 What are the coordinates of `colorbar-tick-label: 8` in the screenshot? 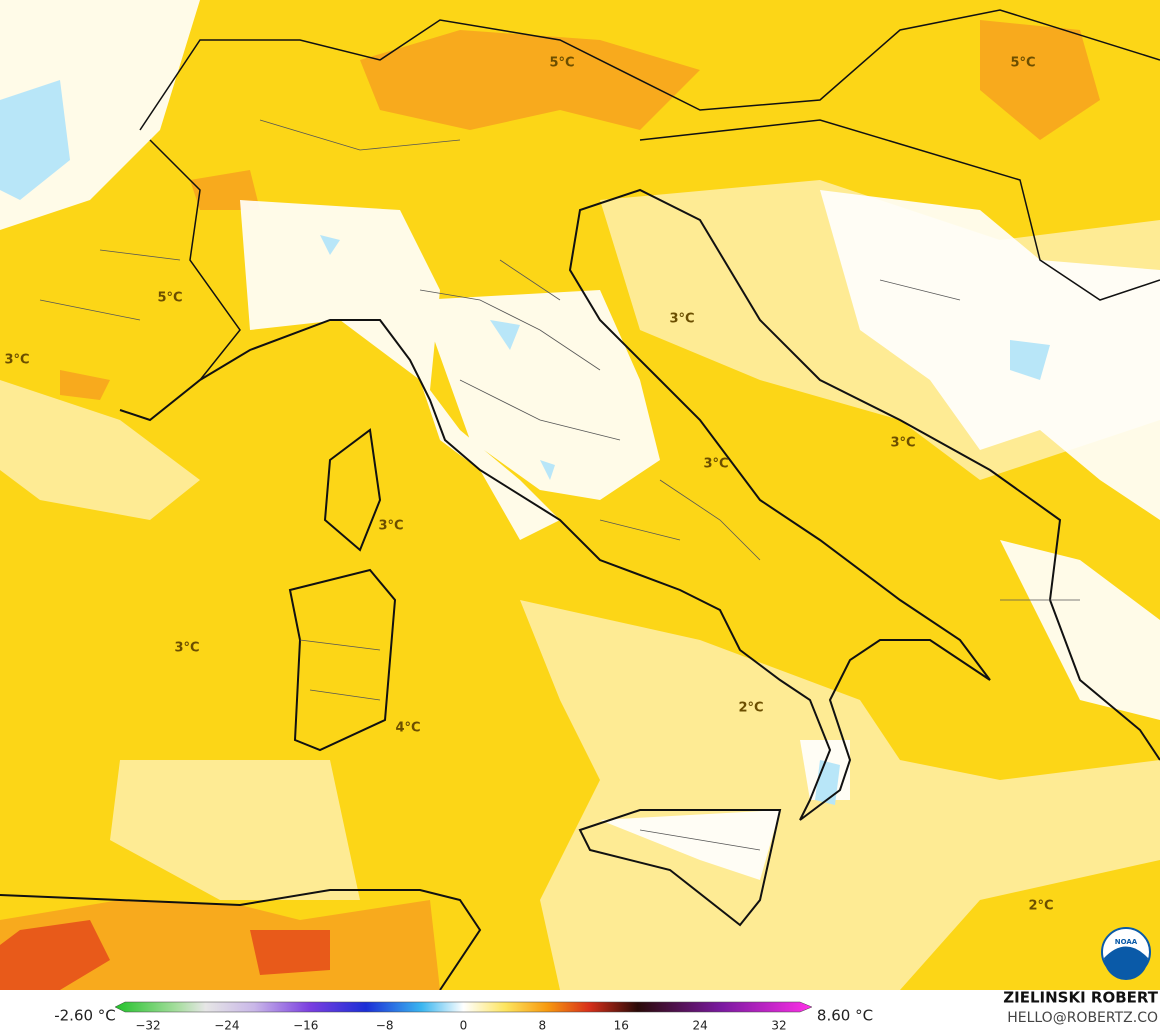 It's located at (543, 1026).